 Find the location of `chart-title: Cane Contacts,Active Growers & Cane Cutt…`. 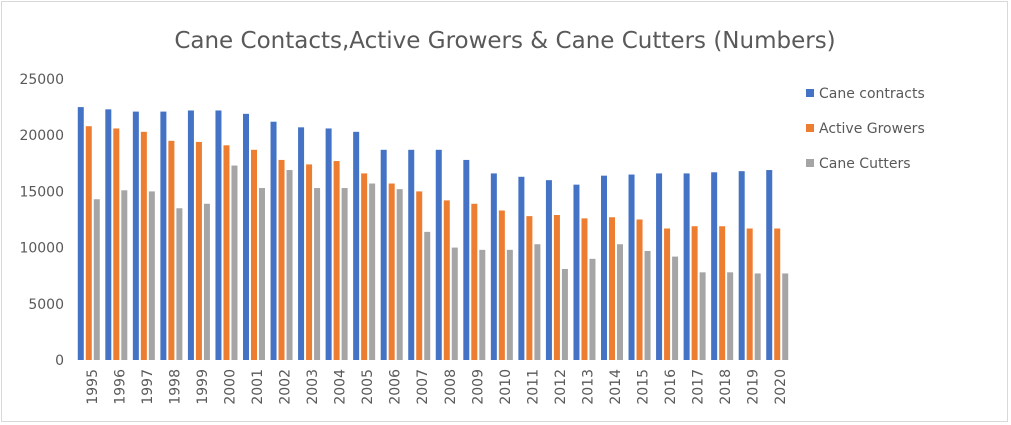

chart-title: Cane Contacts,Active Growers & Cane Cutt… is located at coordinates (504, 41).